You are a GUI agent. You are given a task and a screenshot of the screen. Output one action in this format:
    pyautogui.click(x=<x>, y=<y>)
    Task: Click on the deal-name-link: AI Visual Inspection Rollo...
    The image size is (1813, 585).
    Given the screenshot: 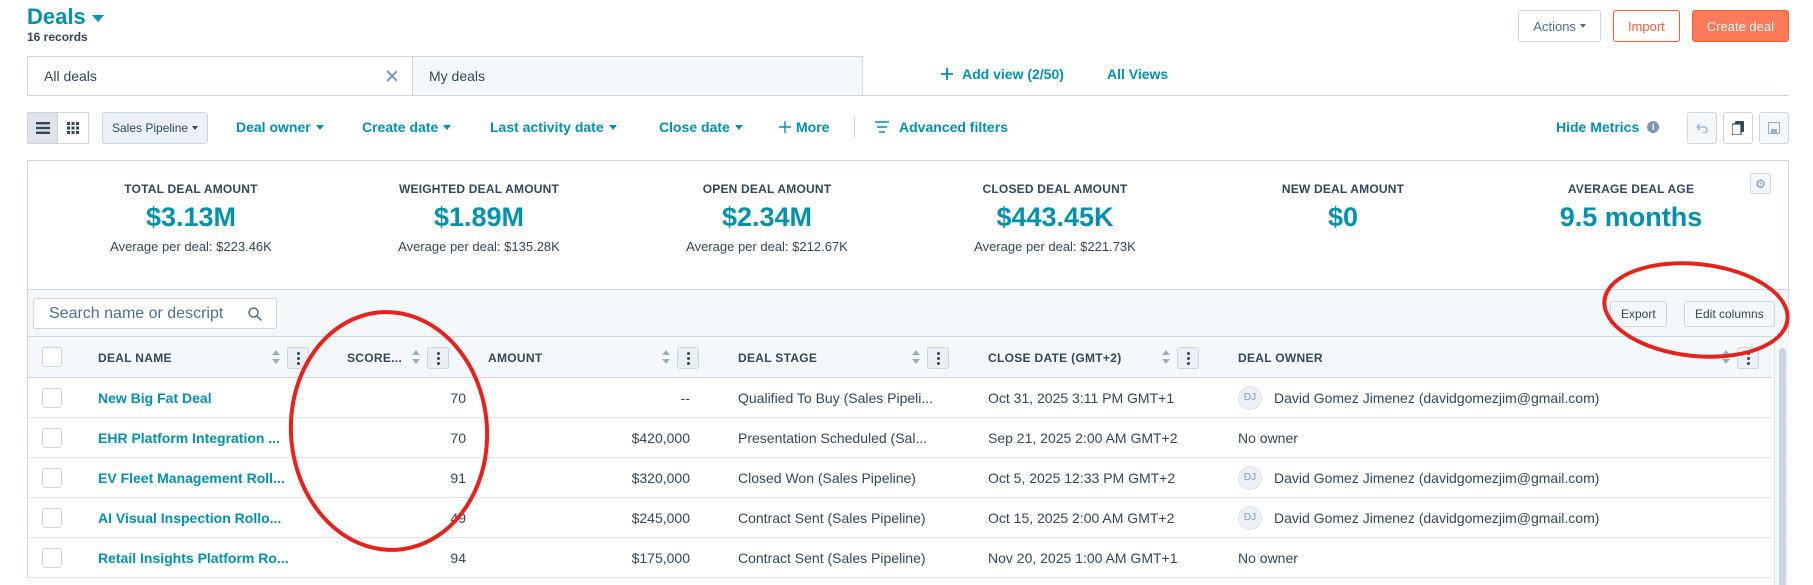 What is the action you would take?
    pyautogui.click(x=190, y=517)
    